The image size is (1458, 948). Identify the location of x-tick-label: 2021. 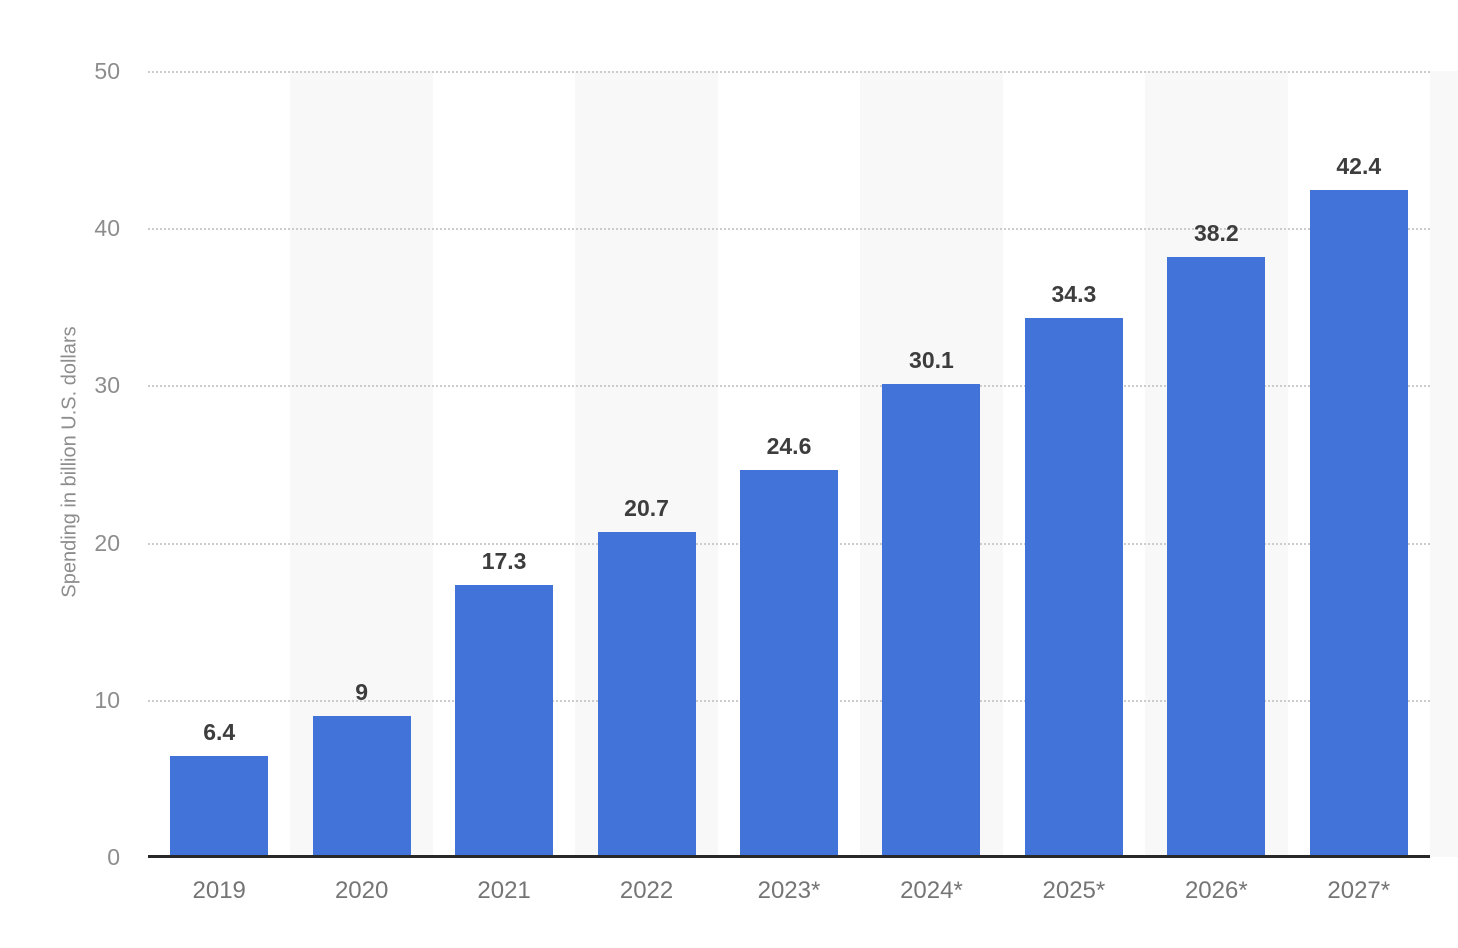
(504, 890).